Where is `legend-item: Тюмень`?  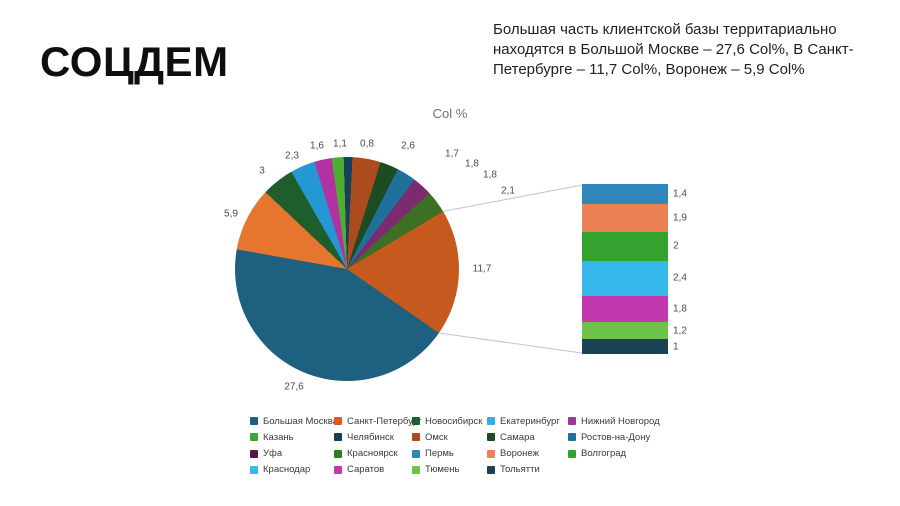 legend-item: Тюмень is located at coordinates (435, 470).